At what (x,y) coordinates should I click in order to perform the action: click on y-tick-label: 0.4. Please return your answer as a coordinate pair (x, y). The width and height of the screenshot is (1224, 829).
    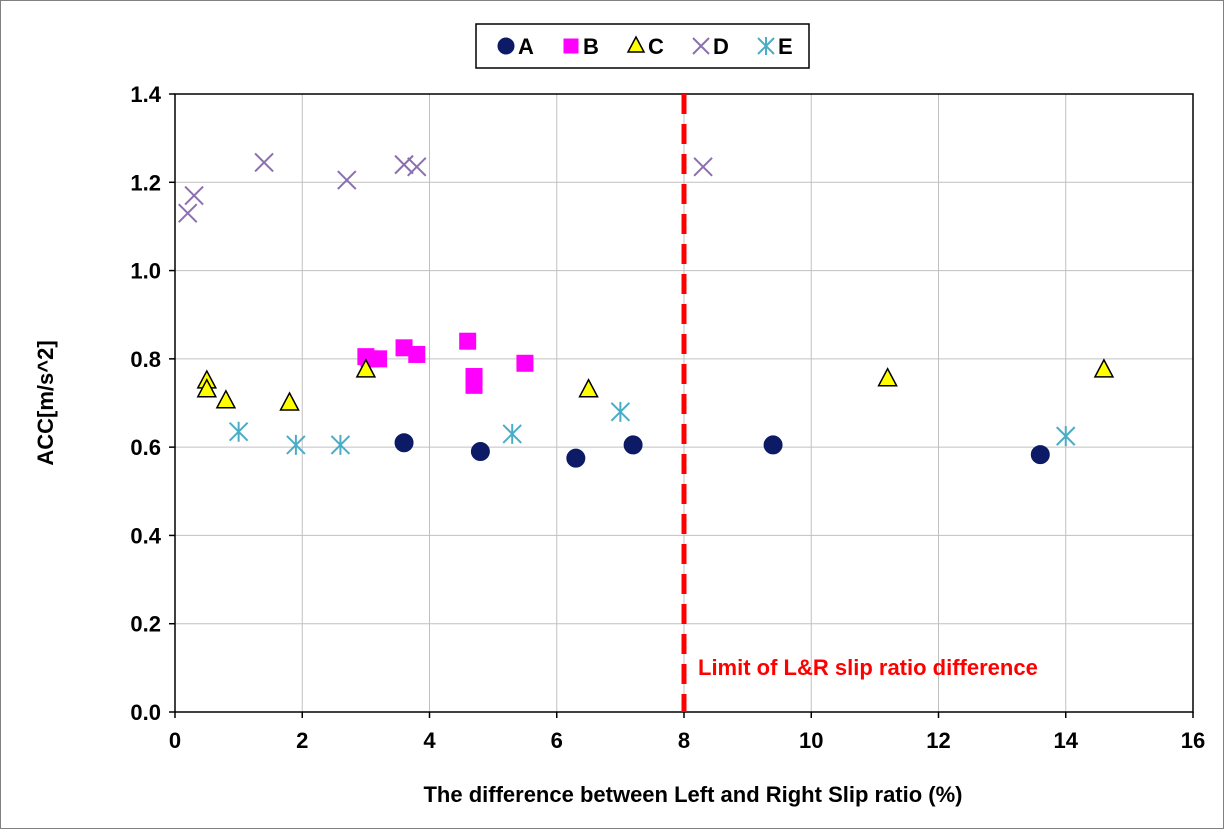
    Looking at the image, I should click on (145, 535).